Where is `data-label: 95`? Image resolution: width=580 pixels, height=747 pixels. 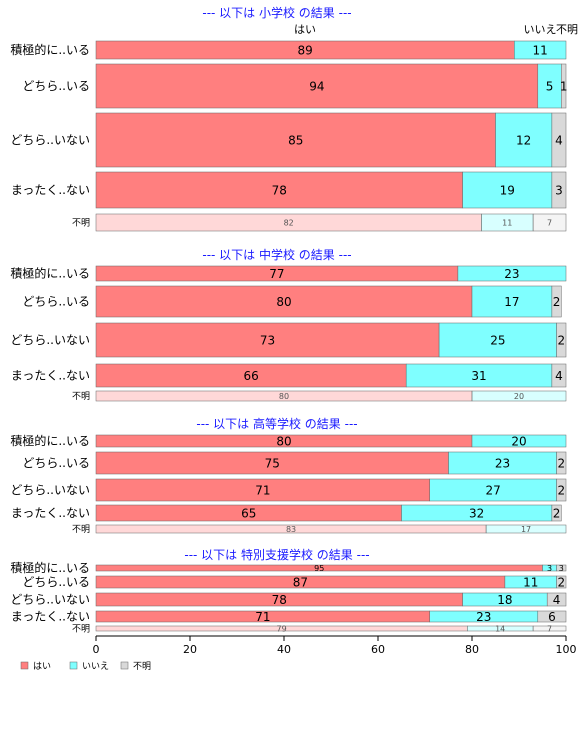 data-label: 95 is located at coordinates (319, 568).